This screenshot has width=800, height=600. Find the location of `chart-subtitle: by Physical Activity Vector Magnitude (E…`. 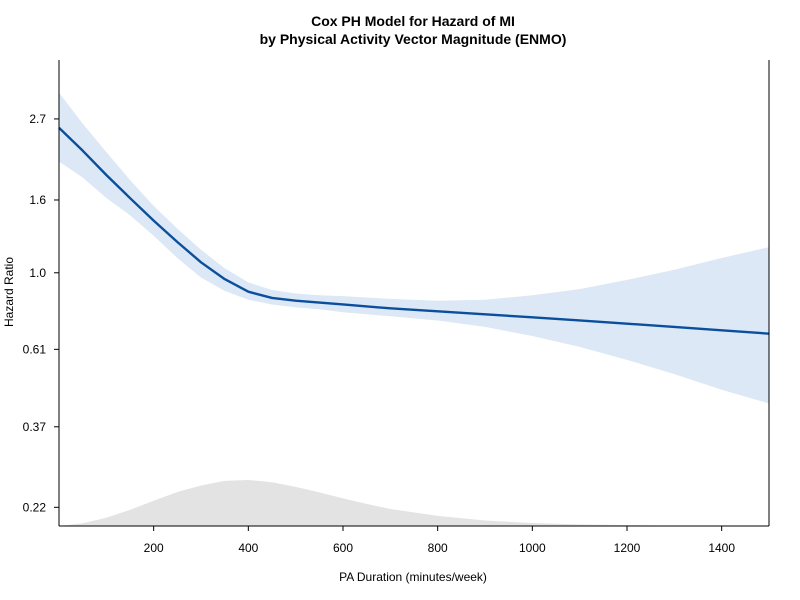

chart-subtitle: by Physical Activity Vector Magnitude (E… is located at coordinates (413, 39).